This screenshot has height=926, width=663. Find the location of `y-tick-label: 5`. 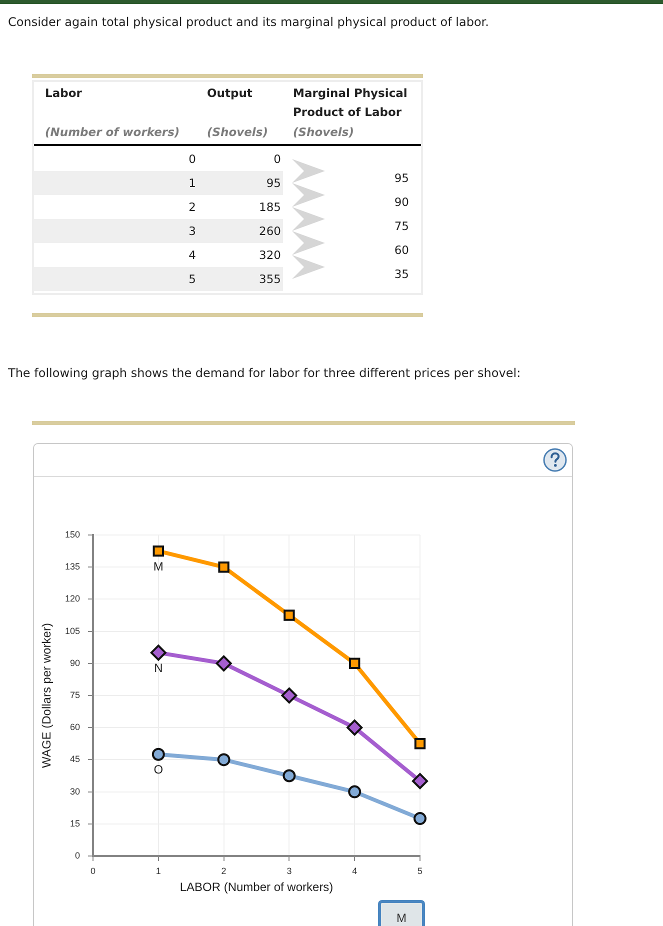

y-tick-label: 5 is located at coordinates (192, 279).